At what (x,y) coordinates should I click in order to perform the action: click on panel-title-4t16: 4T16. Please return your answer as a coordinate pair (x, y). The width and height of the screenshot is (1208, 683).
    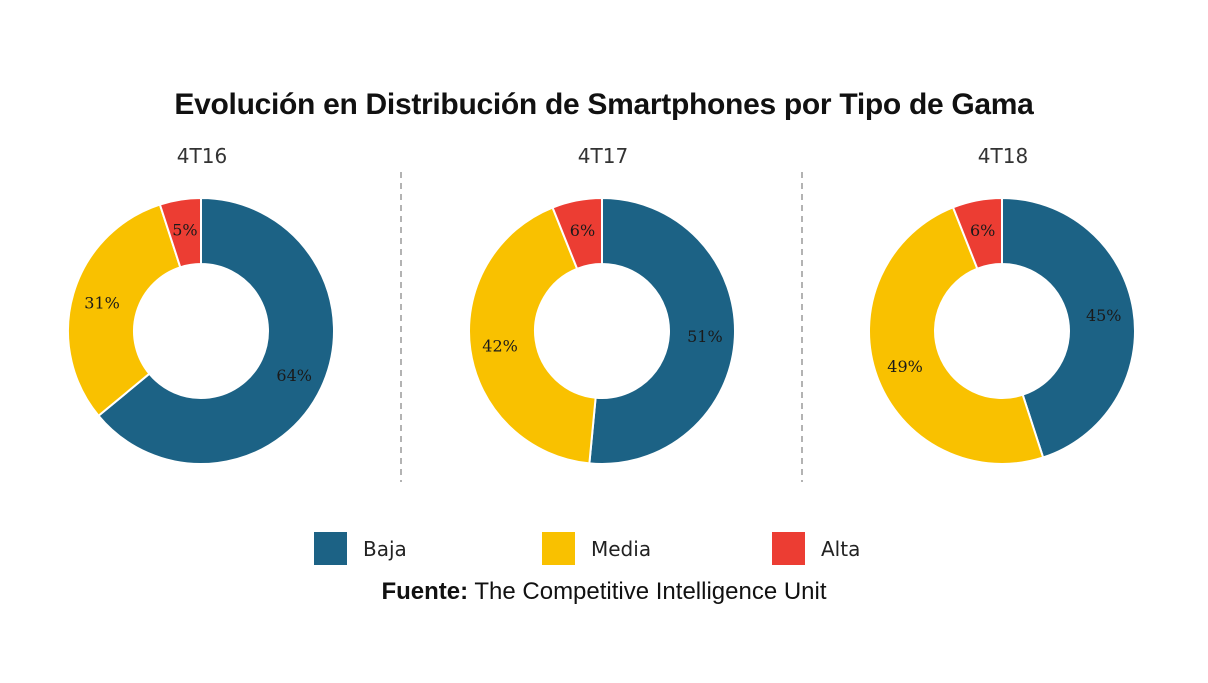
    Looking at the image, I should click on (202, 156).